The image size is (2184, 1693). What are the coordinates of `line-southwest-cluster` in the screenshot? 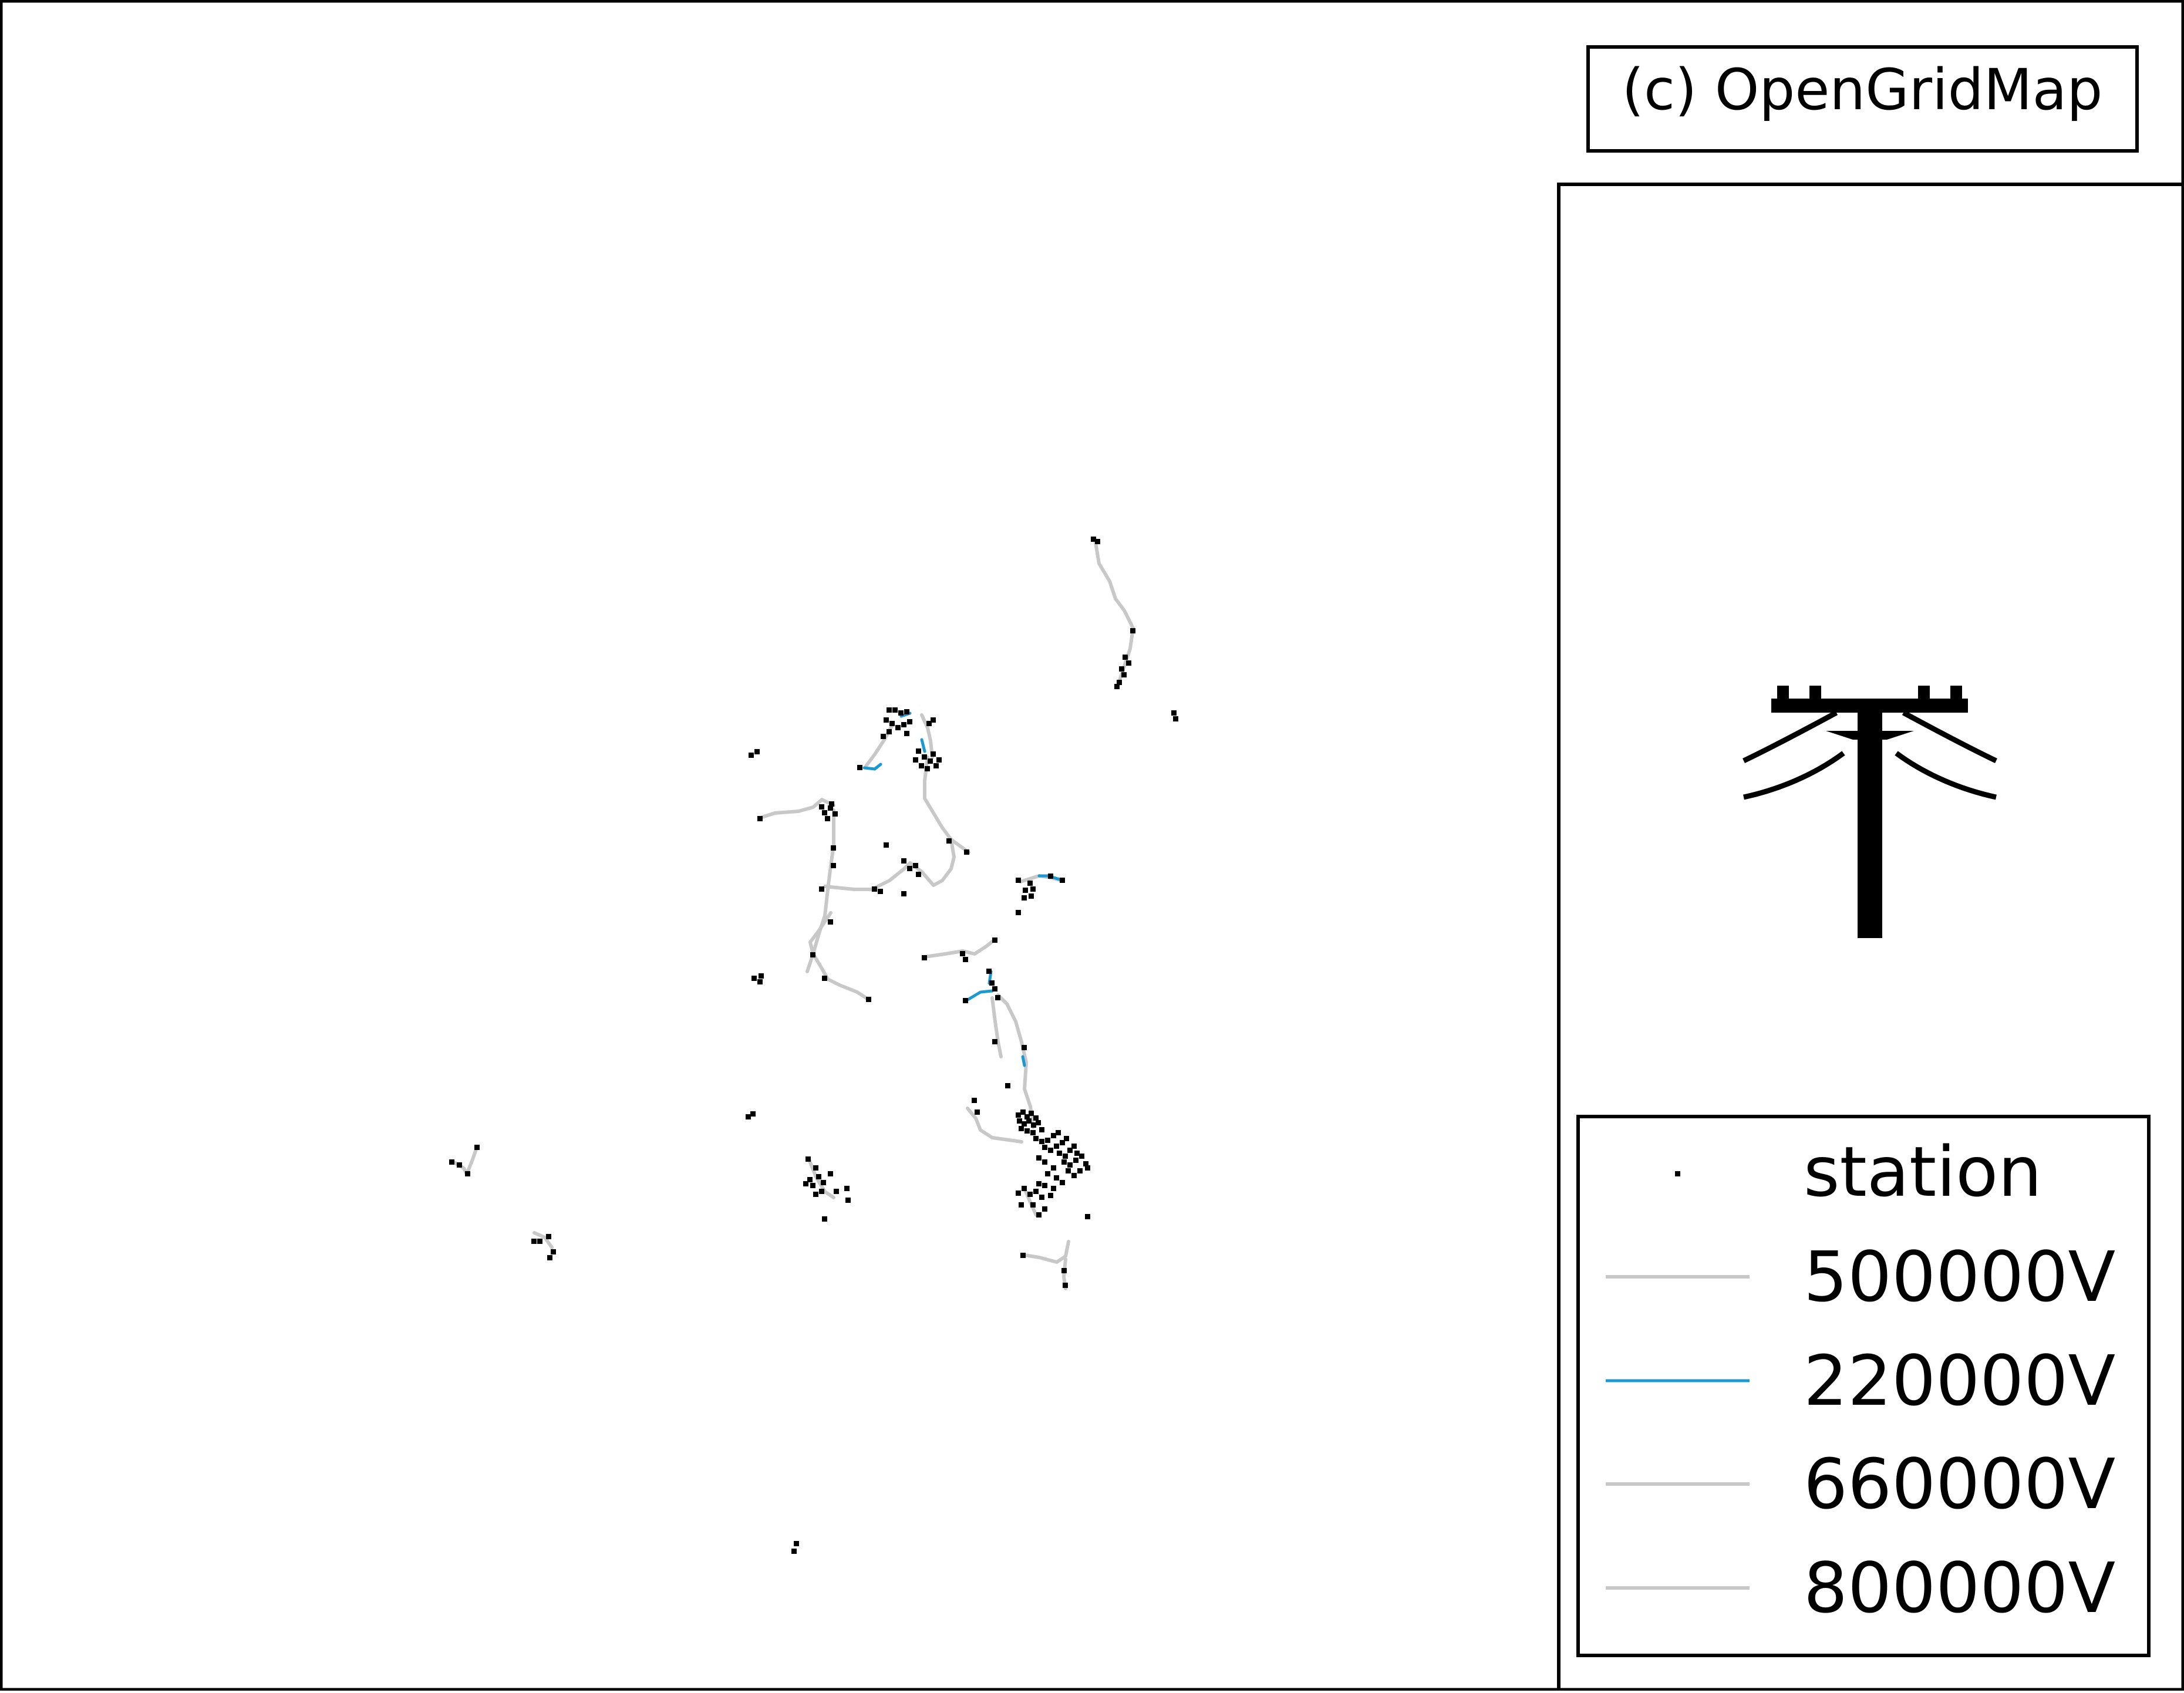 It's located at (821, 1178).